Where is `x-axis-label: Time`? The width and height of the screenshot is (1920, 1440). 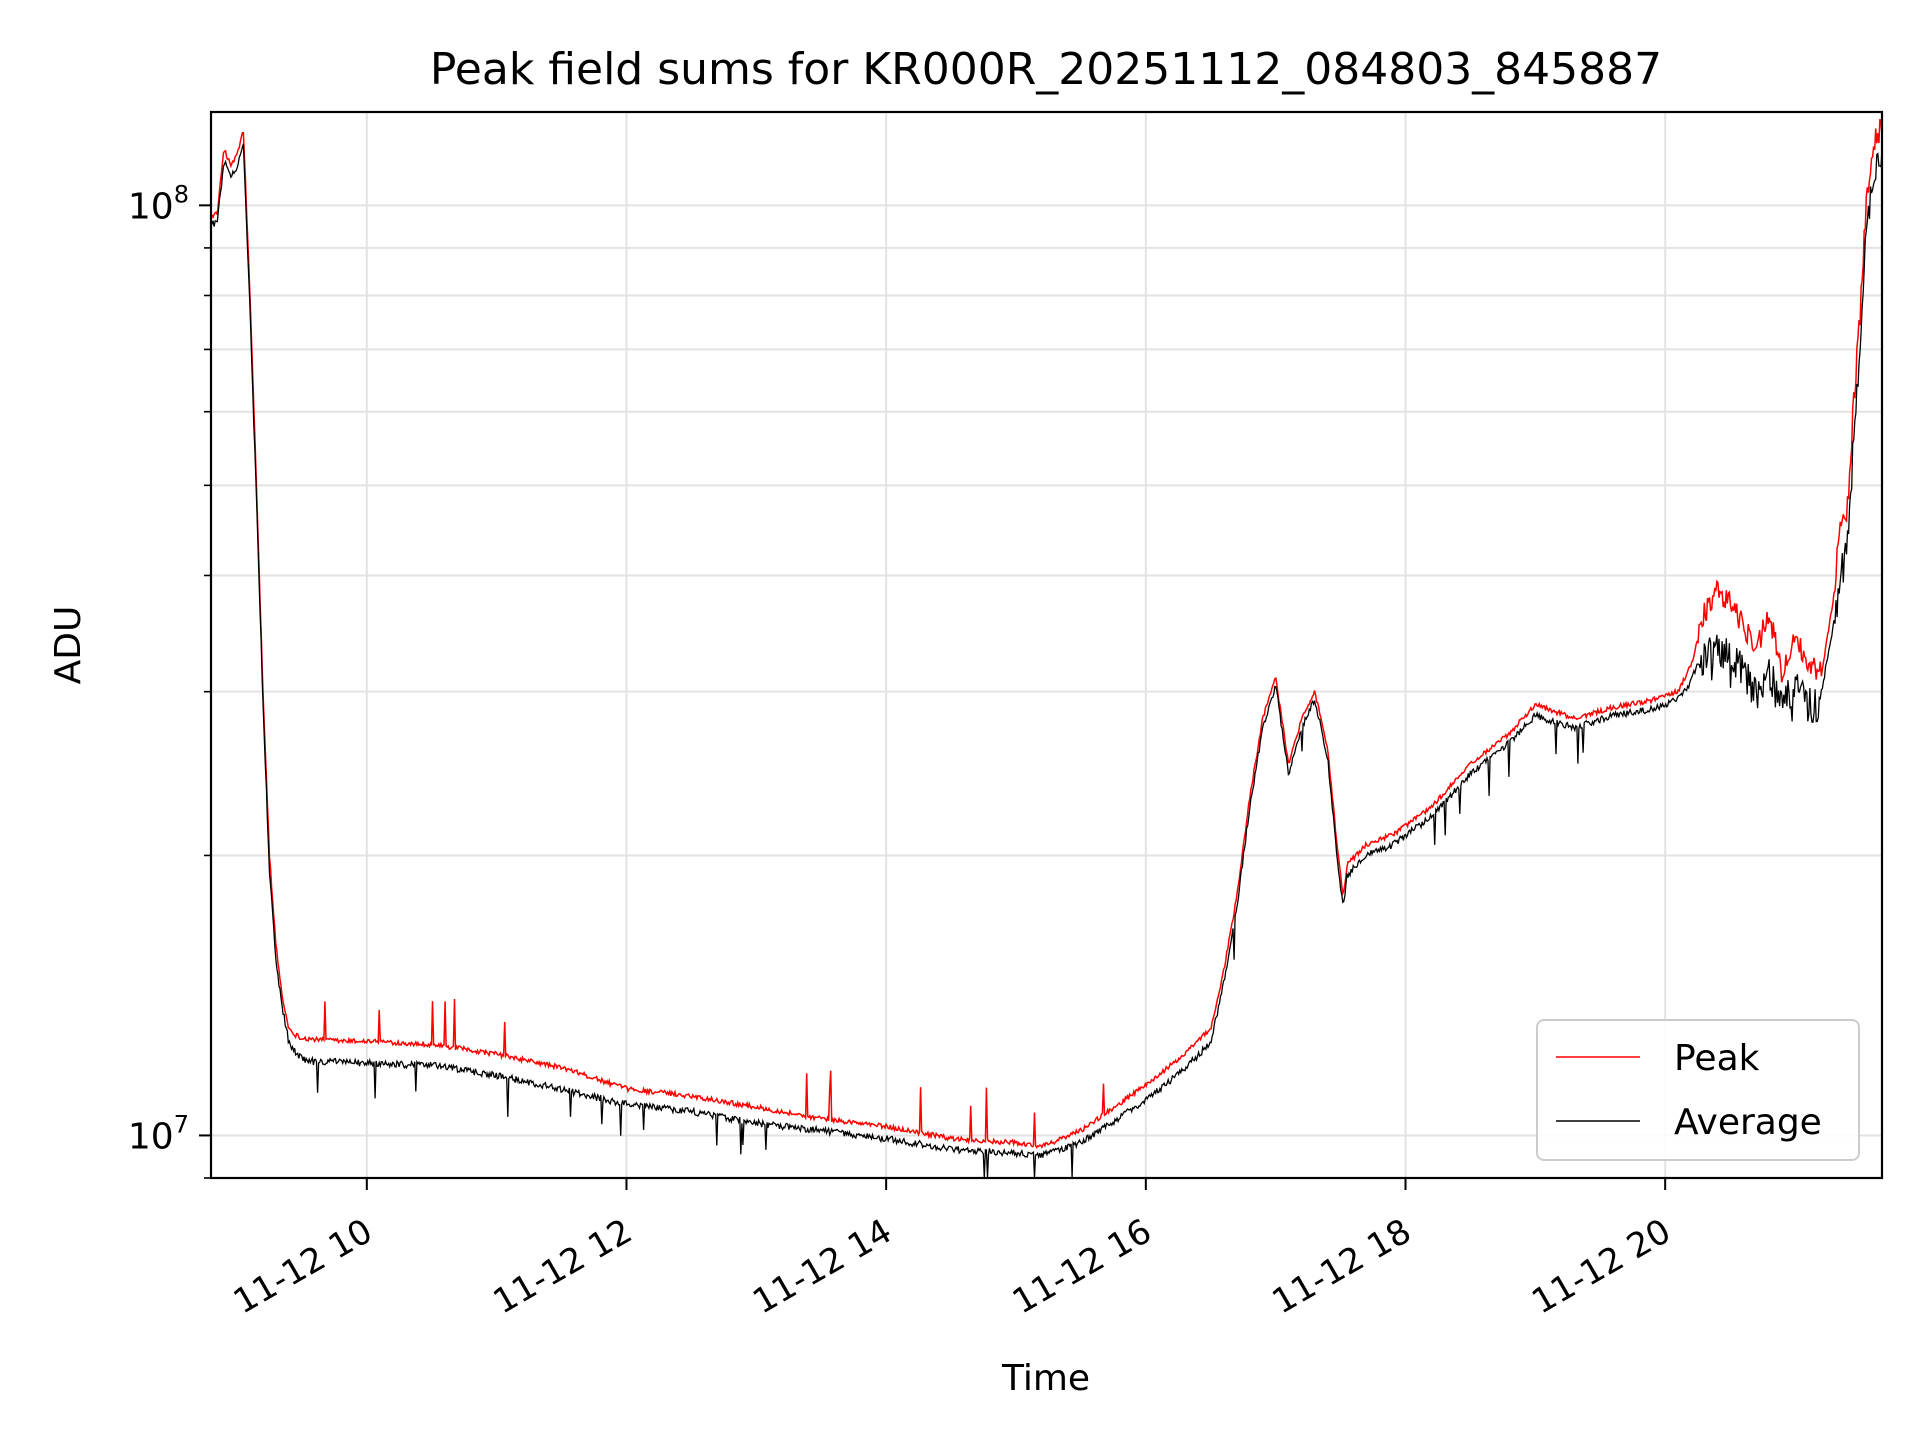
x-axis-label: Time is located at coordinates (1045, 1378).